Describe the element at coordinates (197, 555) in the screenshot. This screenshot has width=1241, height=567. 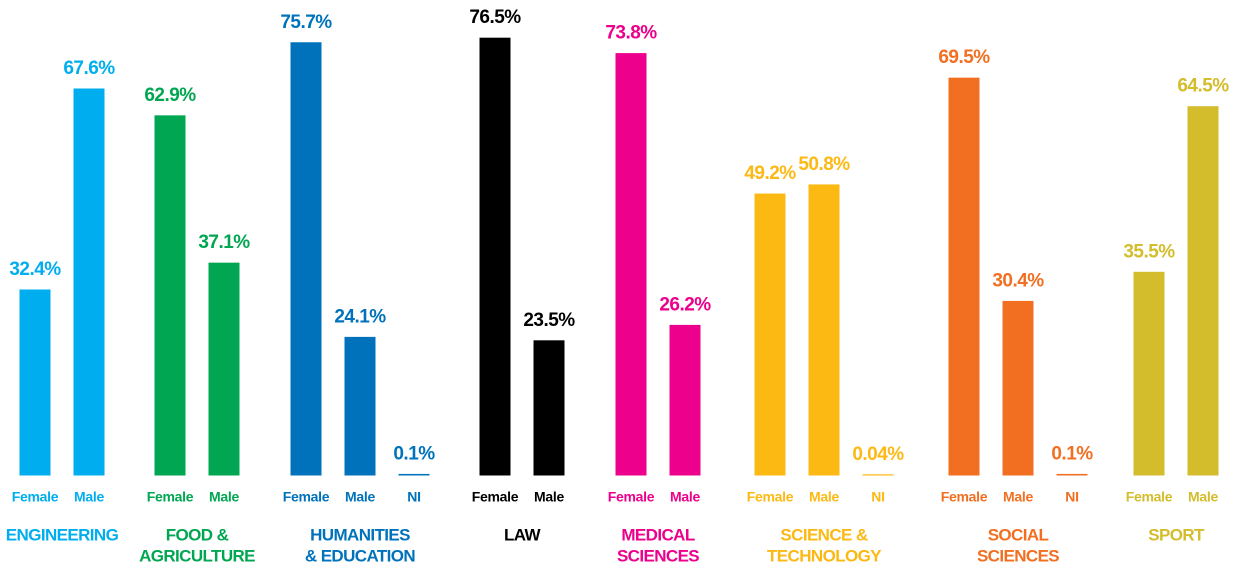
I see `group-label: AGRICULTURE` at that location.